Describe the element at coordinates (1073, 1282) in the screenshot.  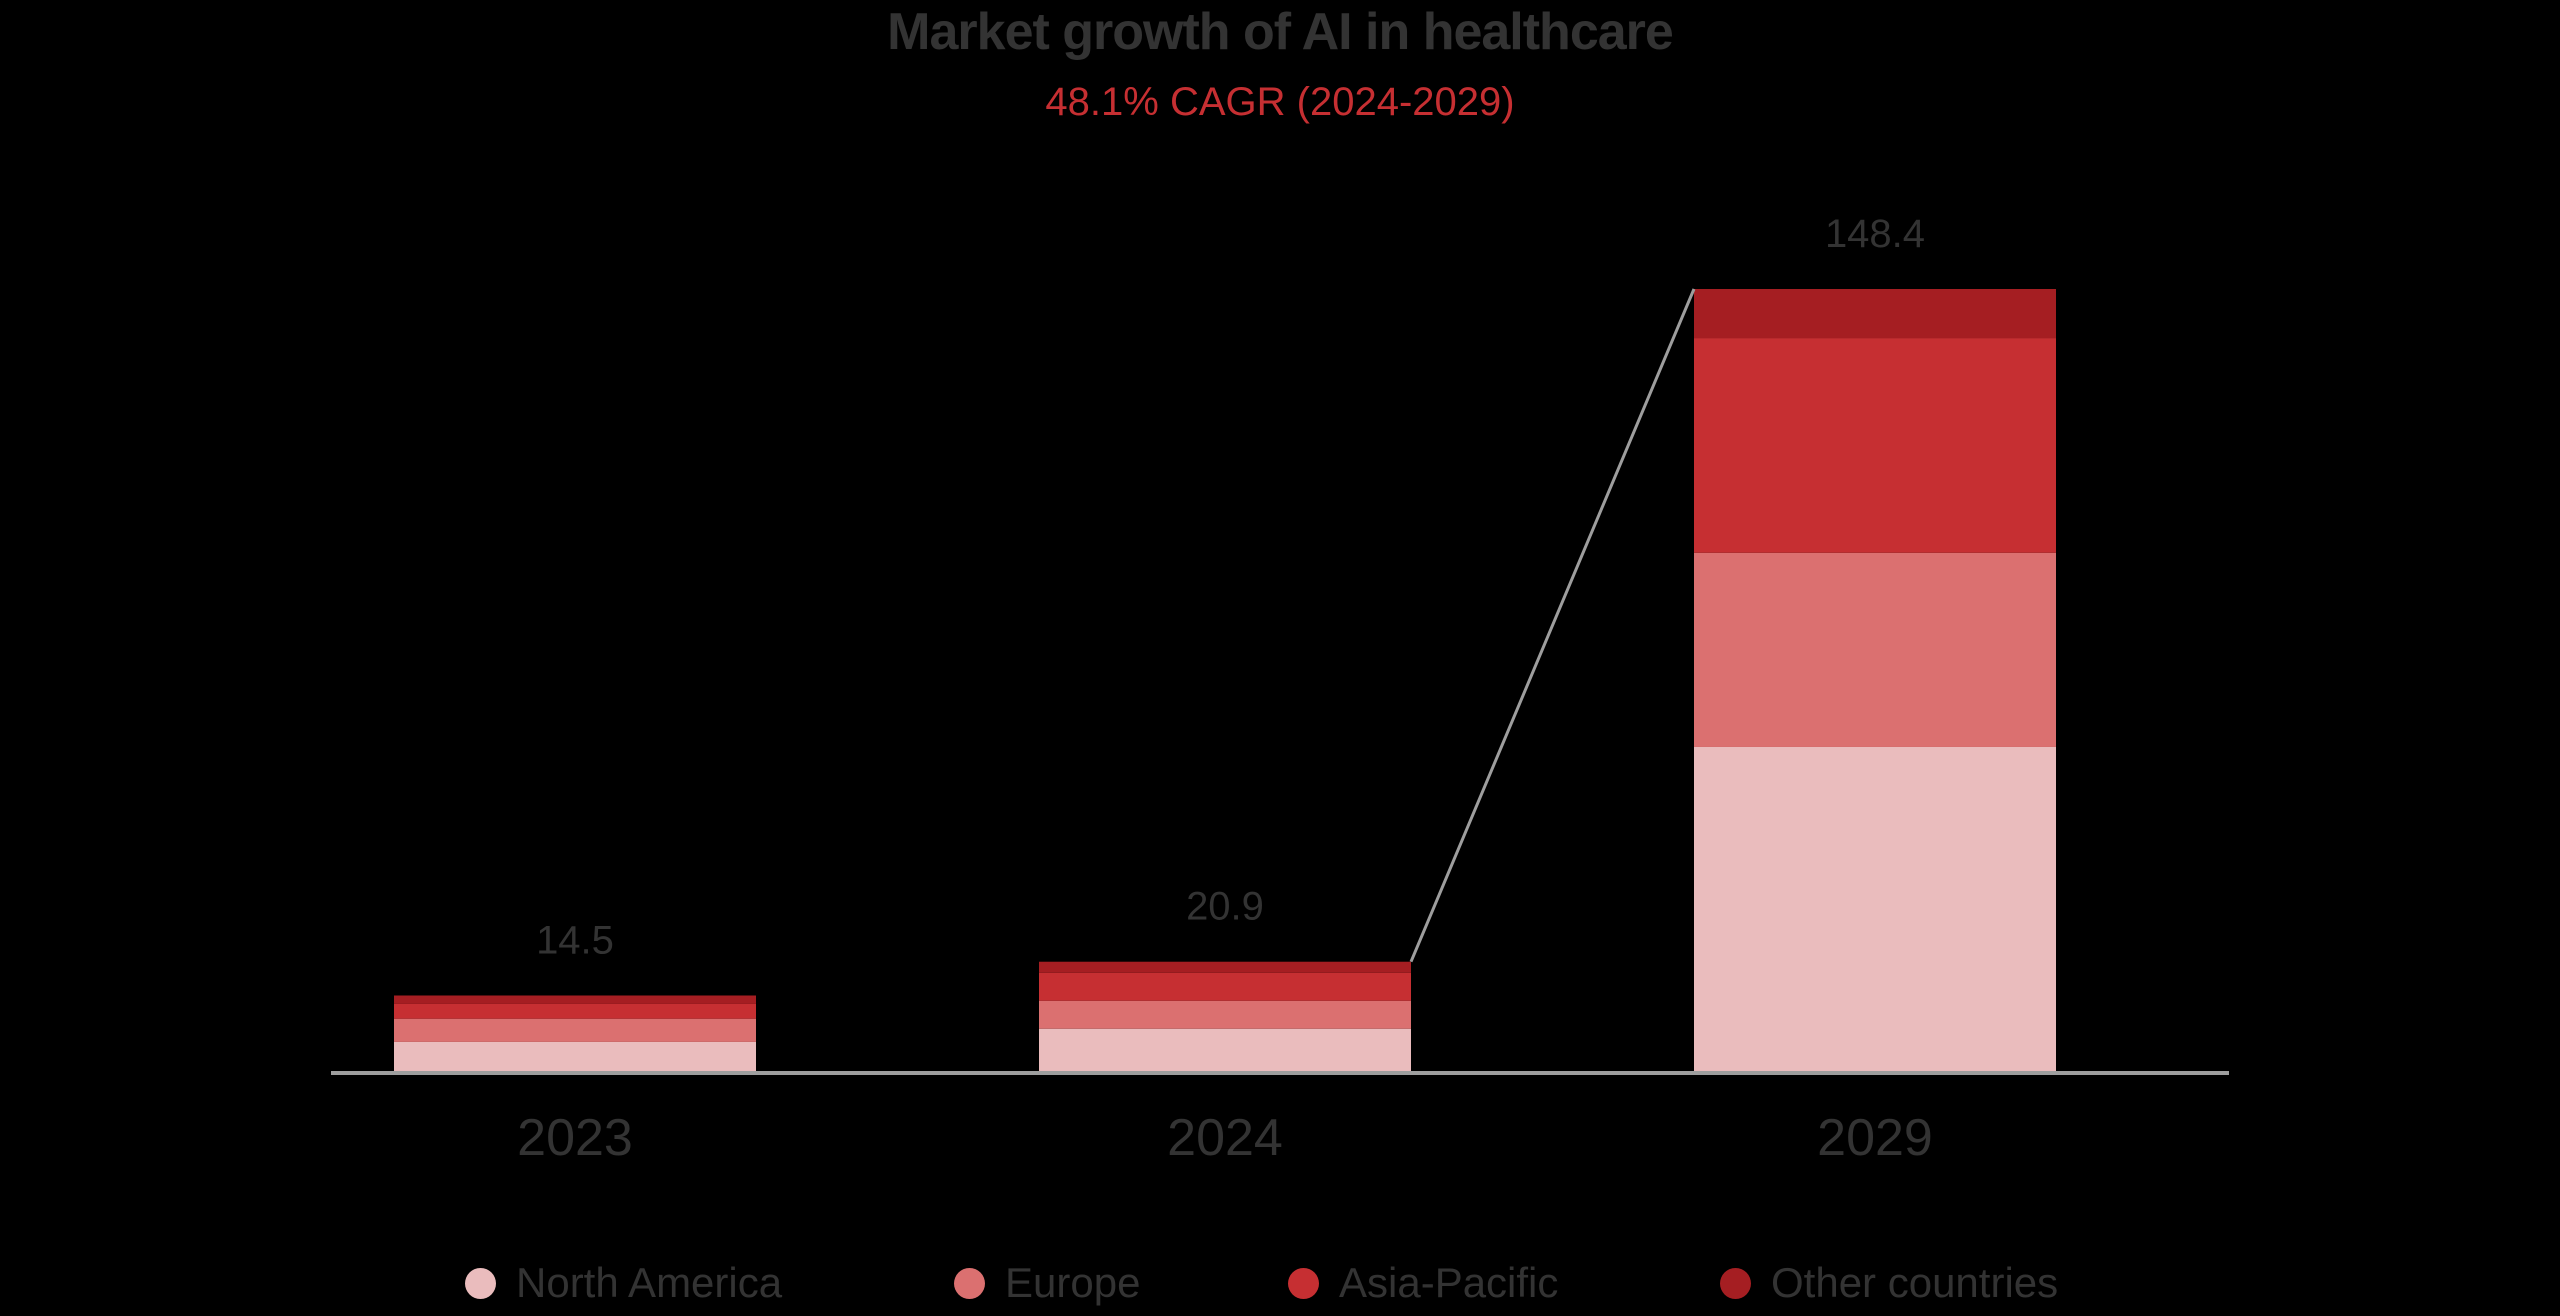
I see `legend-label: Europe` at that location.